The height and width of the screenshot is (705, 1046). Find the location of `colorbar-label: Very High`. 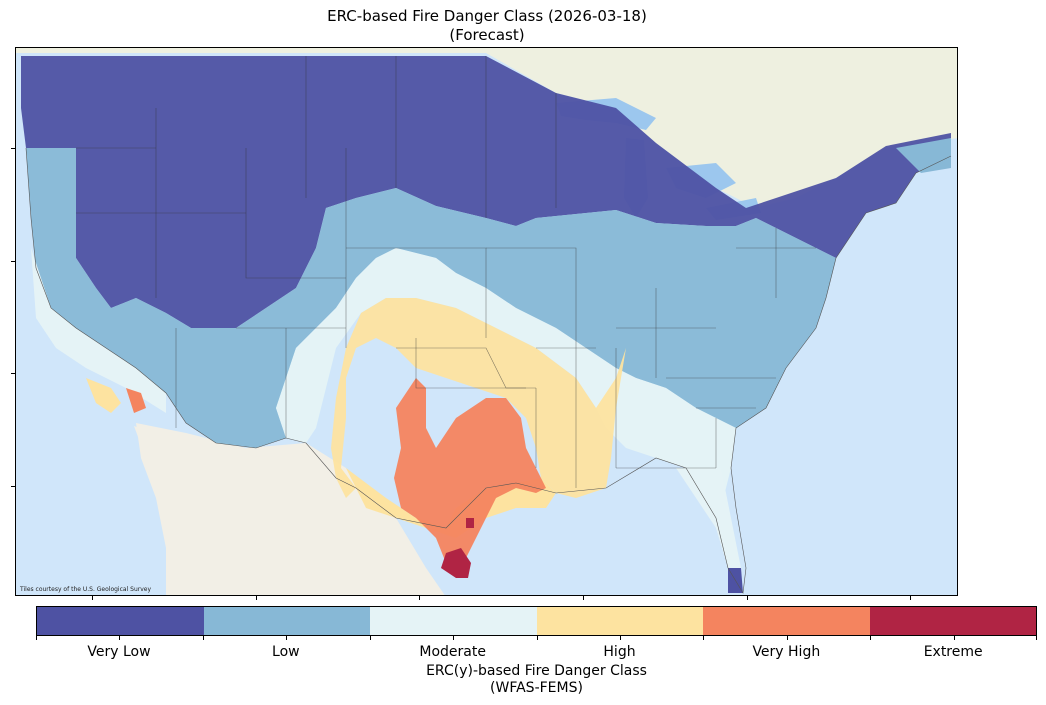

colorbar-label: Very High is located at coordinates (786, 652).